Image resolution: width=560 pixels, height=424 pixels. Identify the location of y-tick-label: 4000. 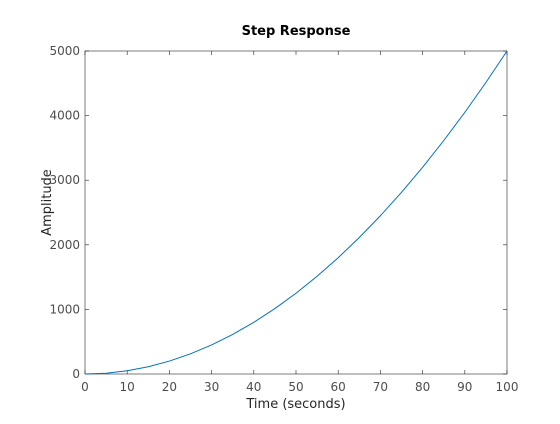
(64, 116).